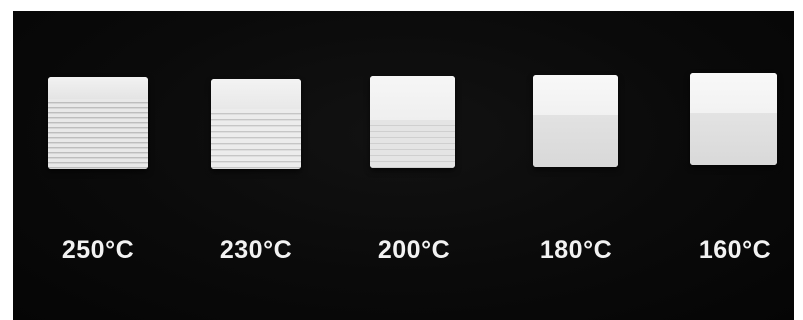 This screenshot has height=320, width=803. What do you see at coordinates (735, 250) in the screenshot?
I see `temperature-label-160: 160°C` at bounding box center [735, 250].